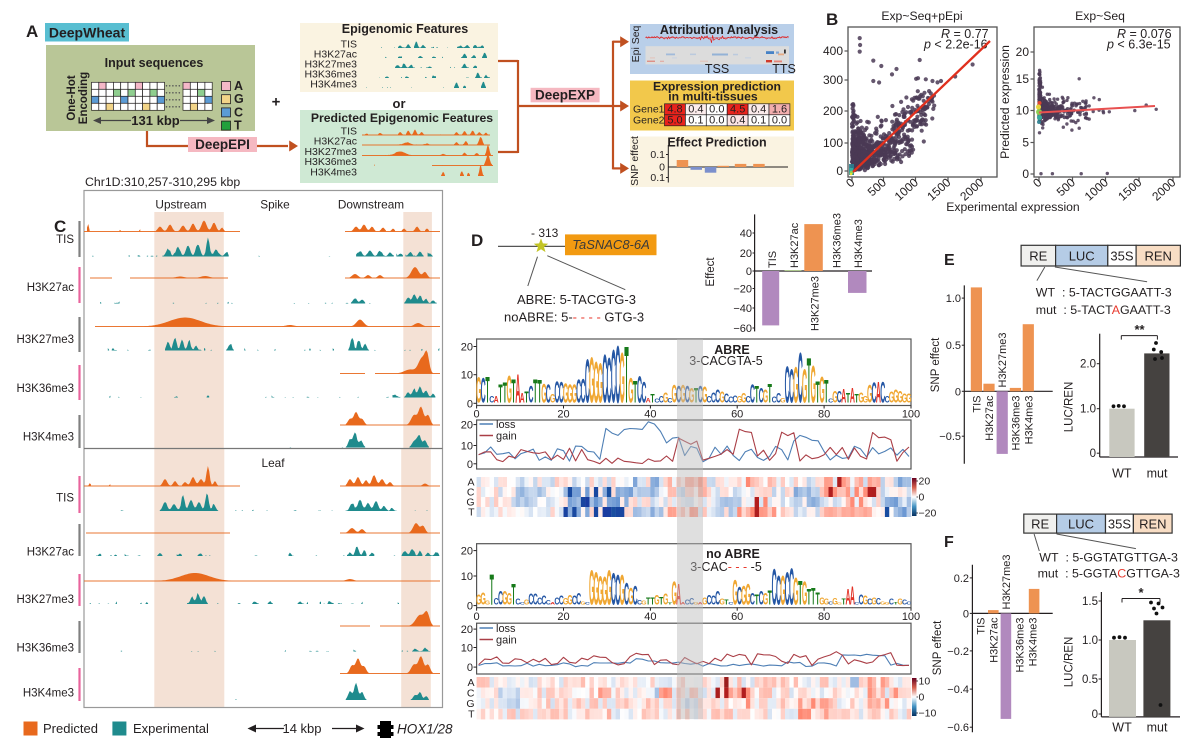 The width and height of the screenshot is (1200, 748). Describe the element at coordinates (742, 309) in the screenshot. I see `svg-text: −40` at that location.